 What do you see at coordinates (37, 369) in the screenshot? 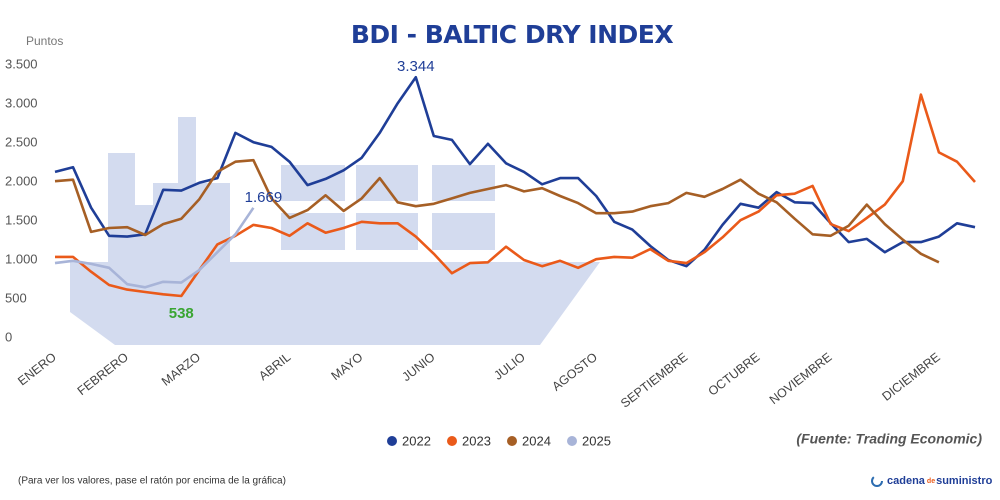
I see `x-tick-label: ENERO` at bounding box center [37, 369].